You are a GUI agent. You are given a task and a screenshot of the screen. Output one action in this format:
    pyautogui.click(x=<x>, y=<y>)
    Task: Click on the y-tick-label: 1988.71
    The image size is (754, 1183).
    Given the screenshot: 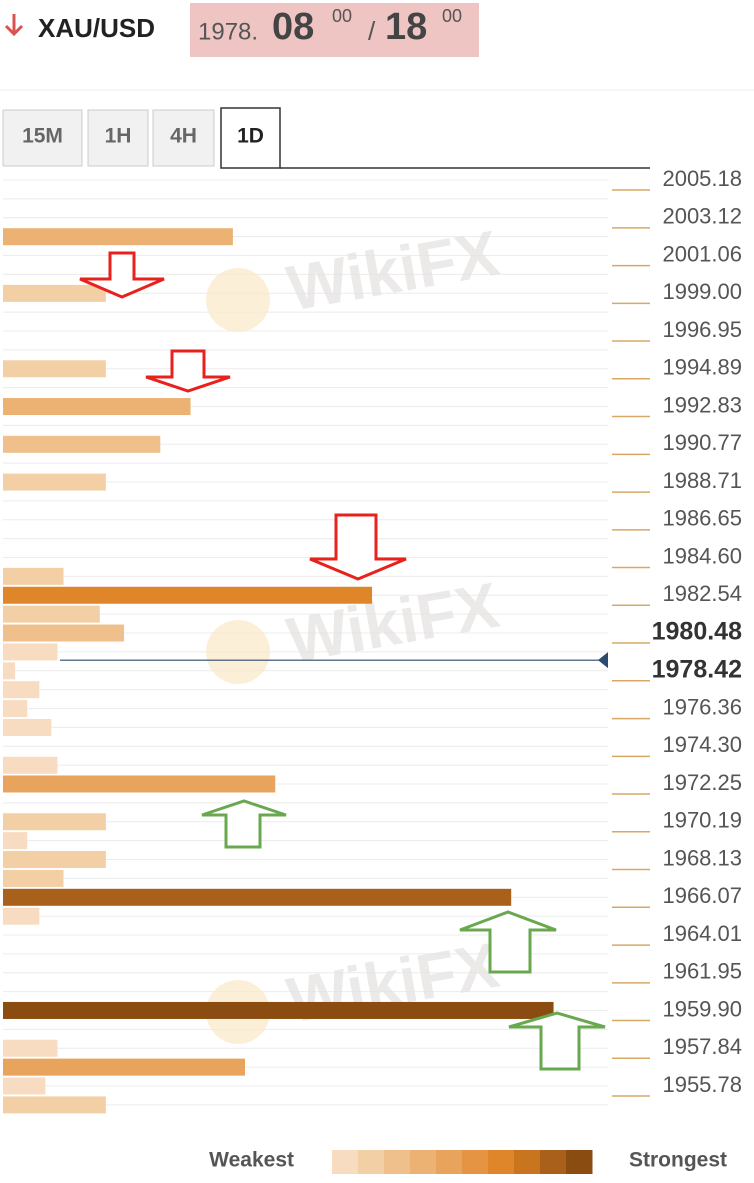 What is the action you would take?
    pyautogui.click(x=702, y=480)
    